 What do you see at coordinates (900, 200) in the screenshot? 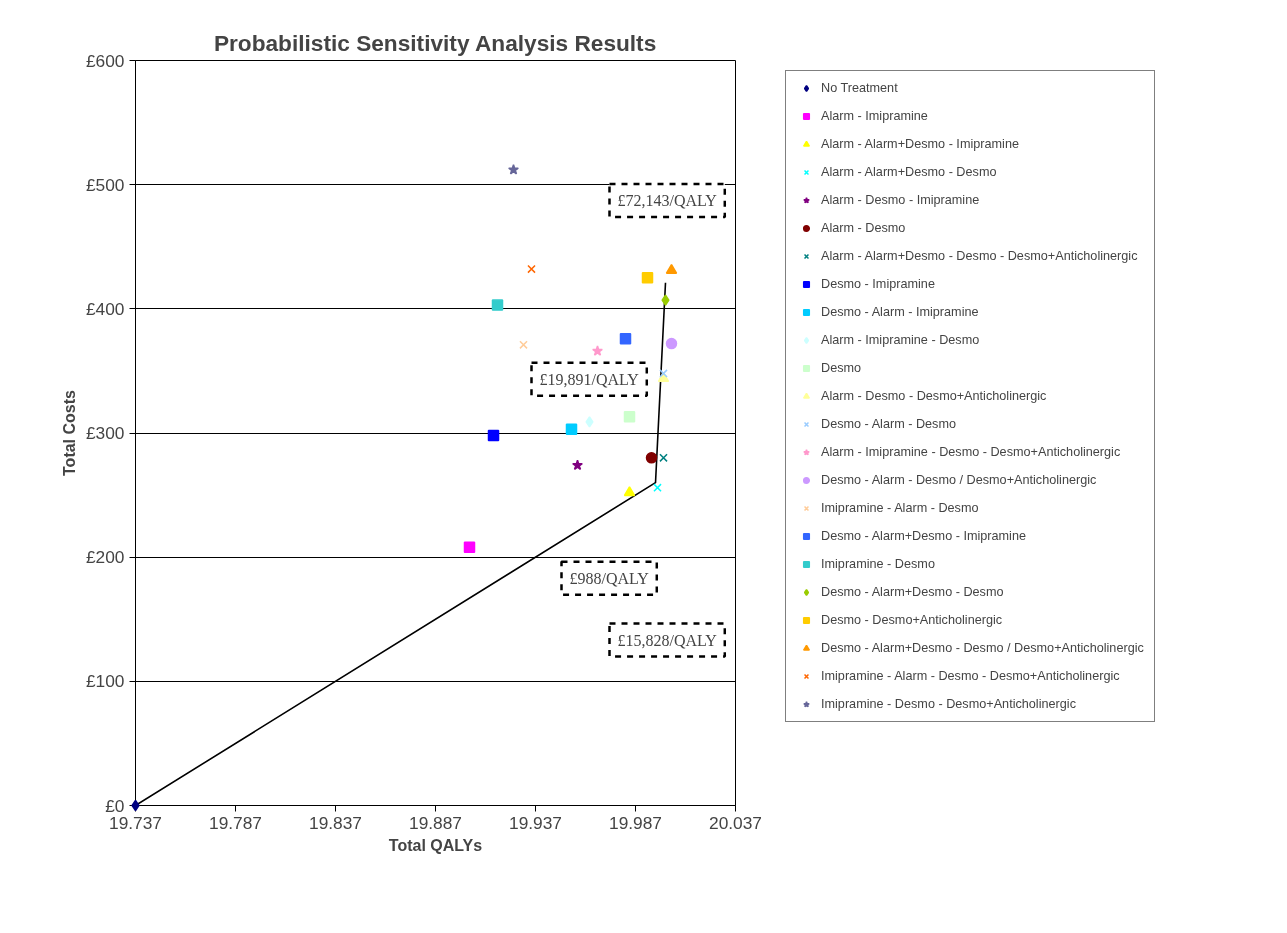
I see `legend-label: Alarm - Desmo - Imipramine` at bounding box center [900, 200].